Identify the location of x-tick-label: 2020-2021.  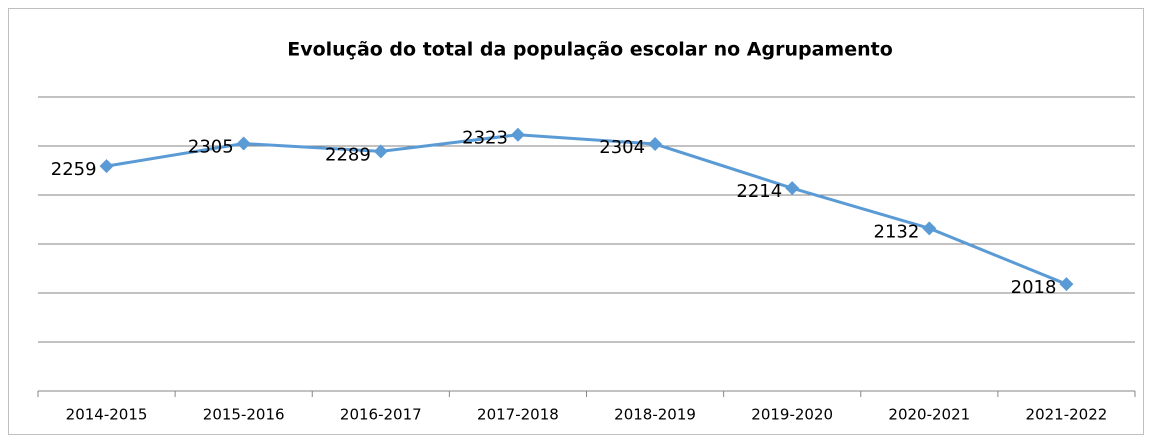
(929, 415).